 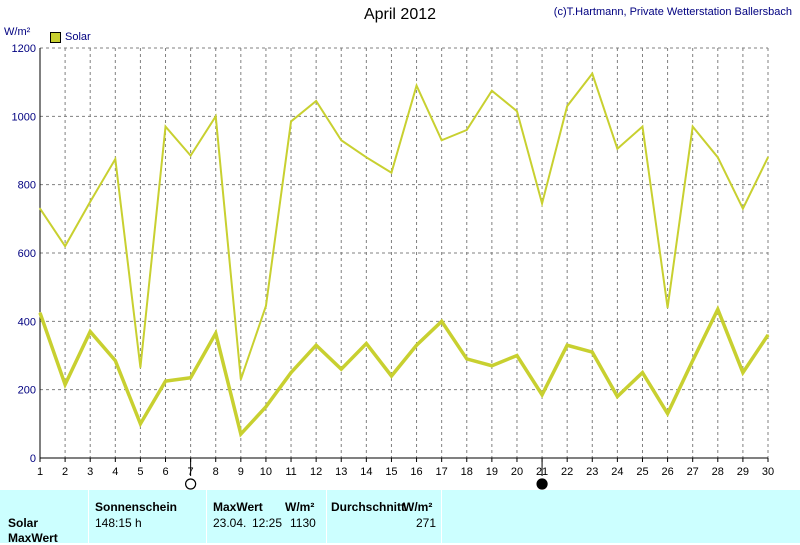 What do you see at coordinates (400, 14) in the screenshot?
I see `chart-title: April 2012` at bounding box center [400, 14].